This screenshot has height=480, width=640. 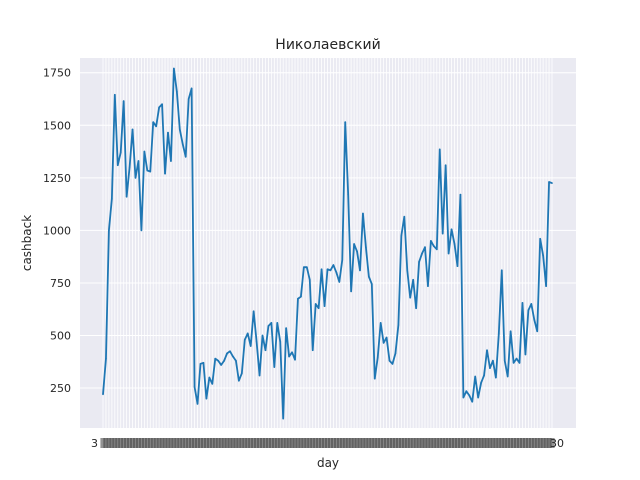 I want to click on y-tick-label: 1500, so click(x=57, y=125).